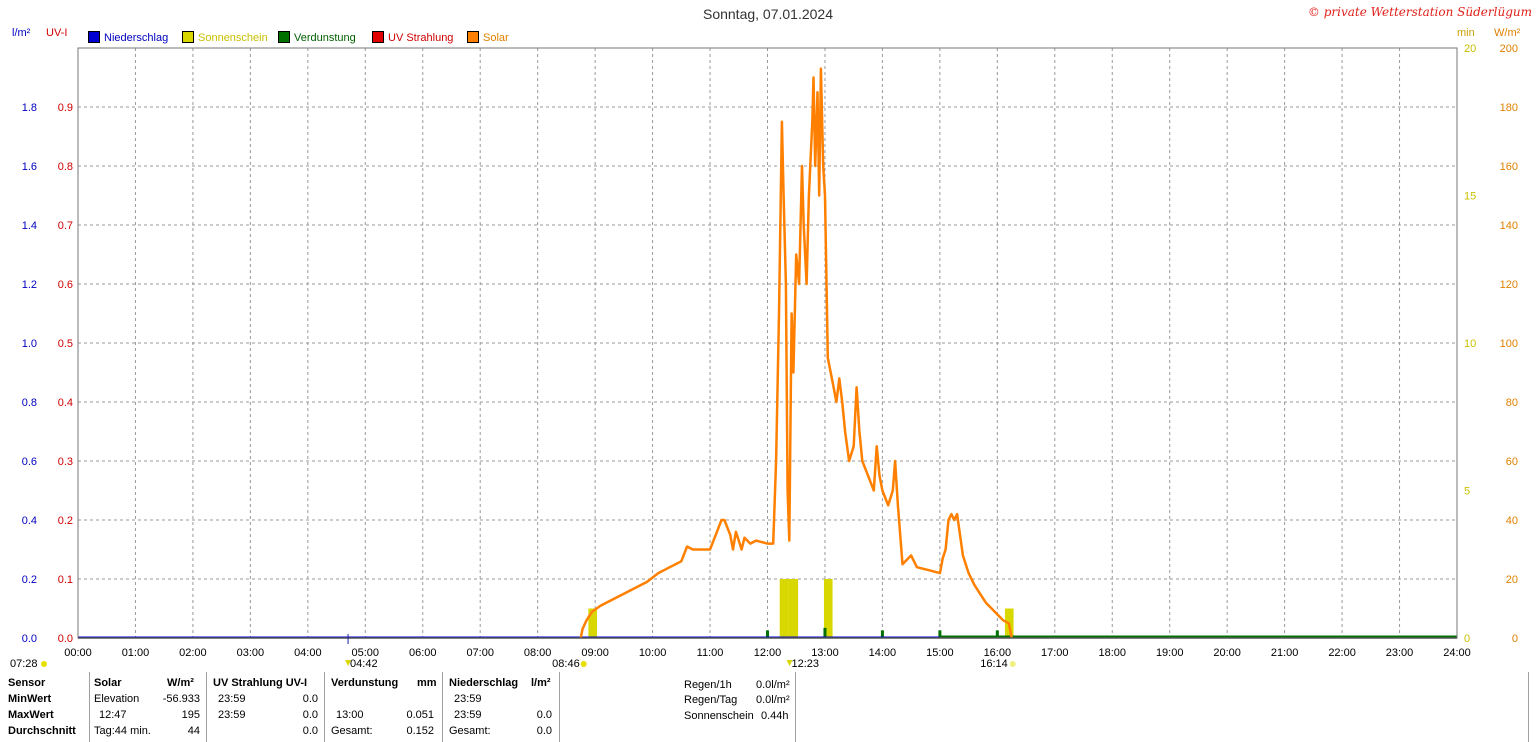  What do you see at coordinates (1512, 403) in the screenshot?
I see `right-solar-tick-label: 80` at bounding box center [1512, 403].